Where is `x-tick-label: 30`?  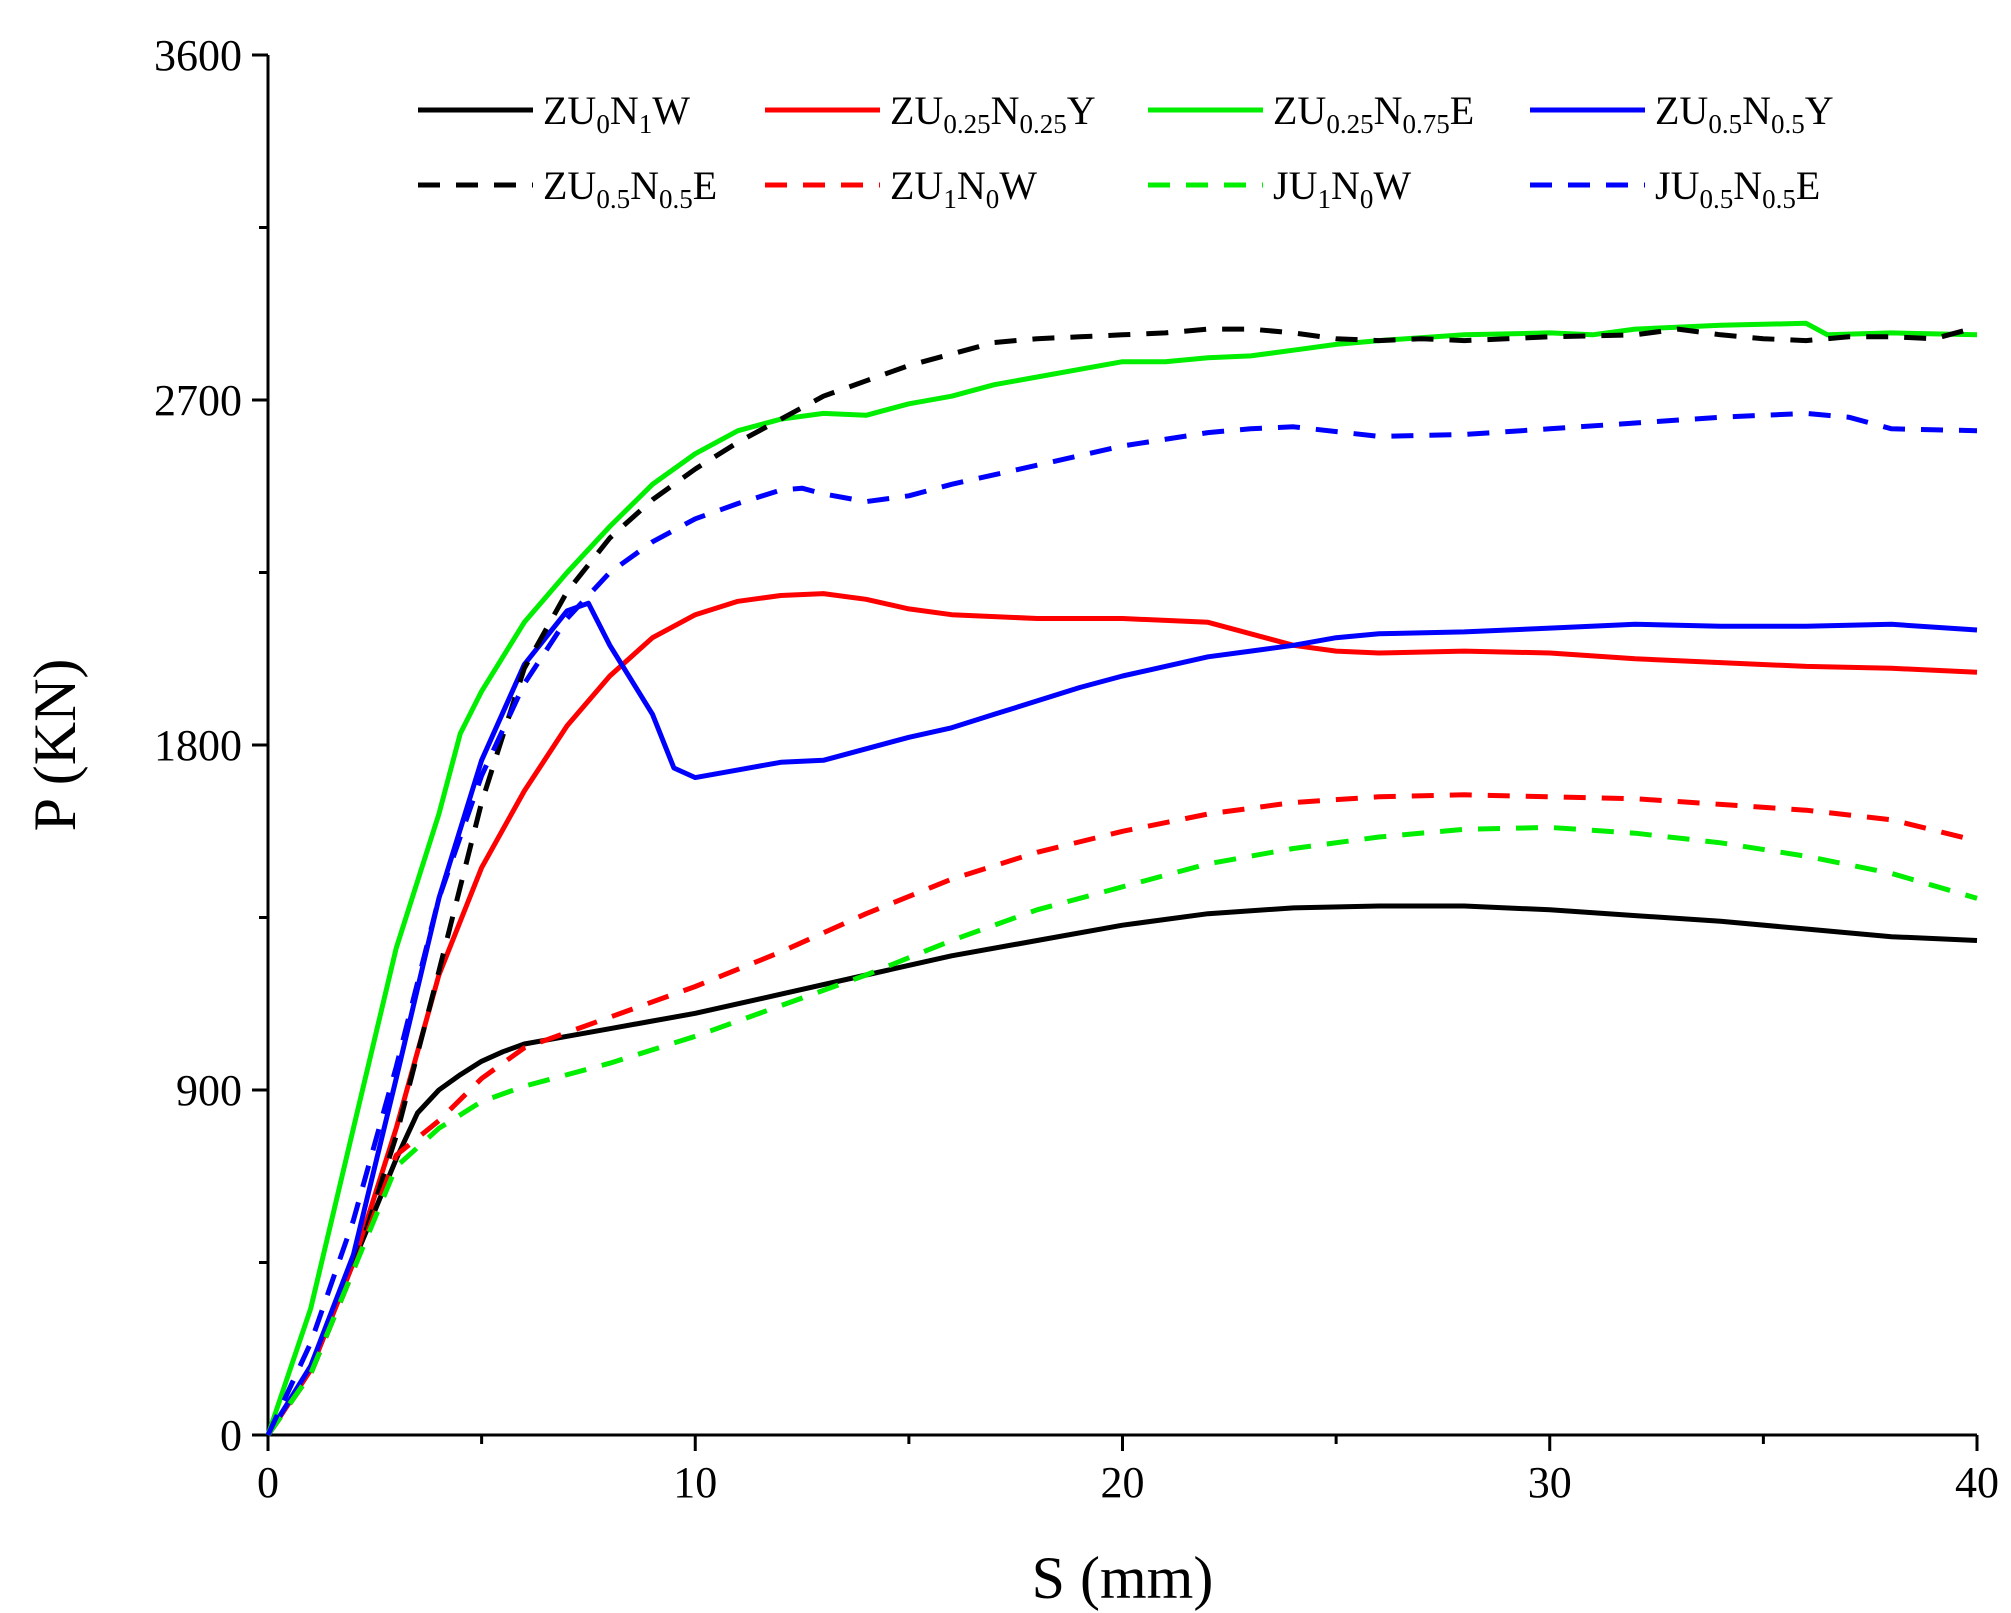
x-tick-label: 30 is located at coordinates (1550, 1482).